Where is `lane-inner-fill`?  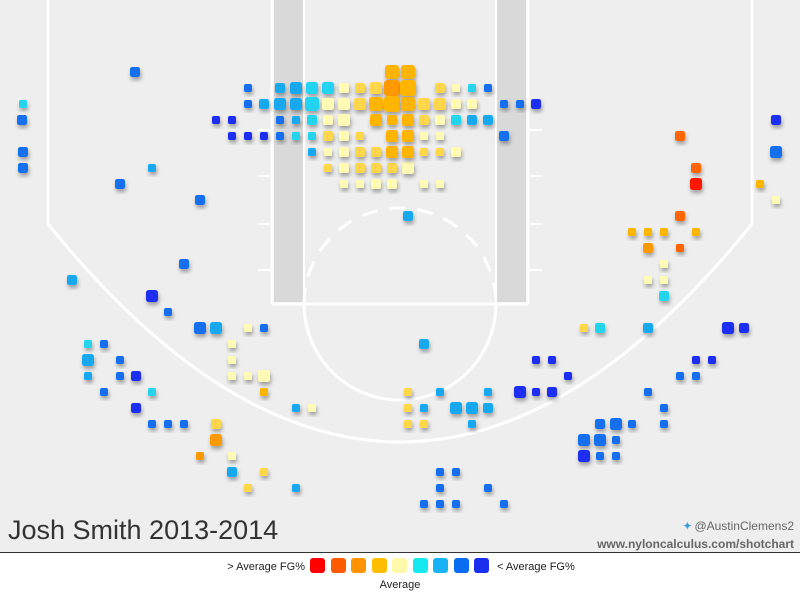 lane-inner-fill is located at coordinates (400, 151).